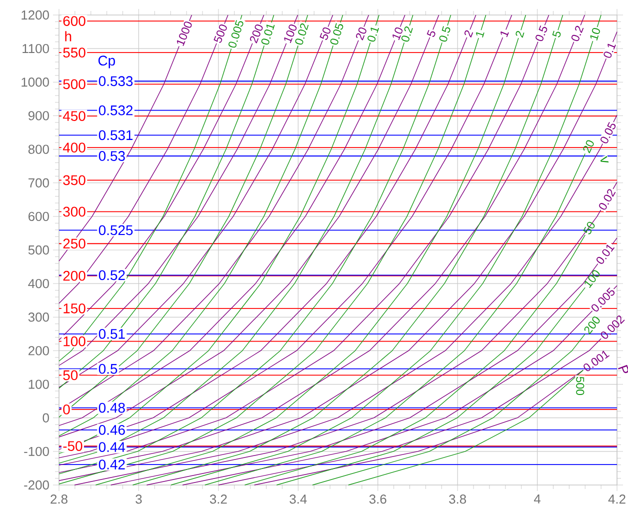  What do you see at coordinates (74, 180) in the screenshot?
I see `series-label: 350` at bounding box center [74, 180].